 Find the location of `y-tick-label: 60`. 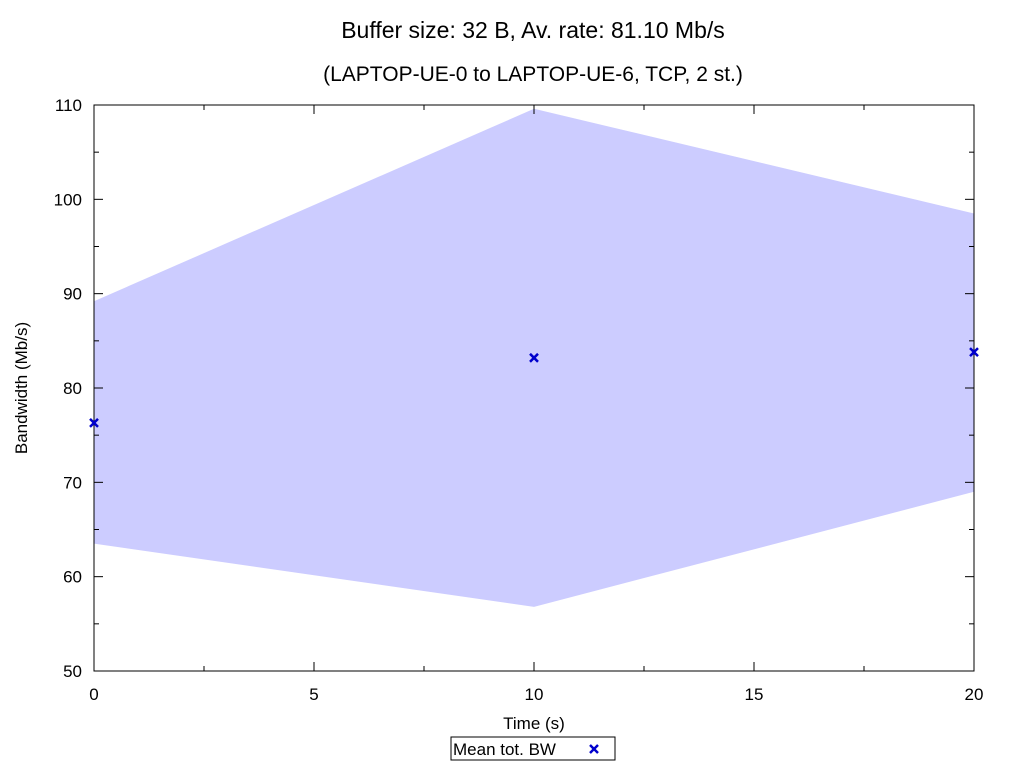

y-tick-label: 60 is located at coordinates (72, 577).